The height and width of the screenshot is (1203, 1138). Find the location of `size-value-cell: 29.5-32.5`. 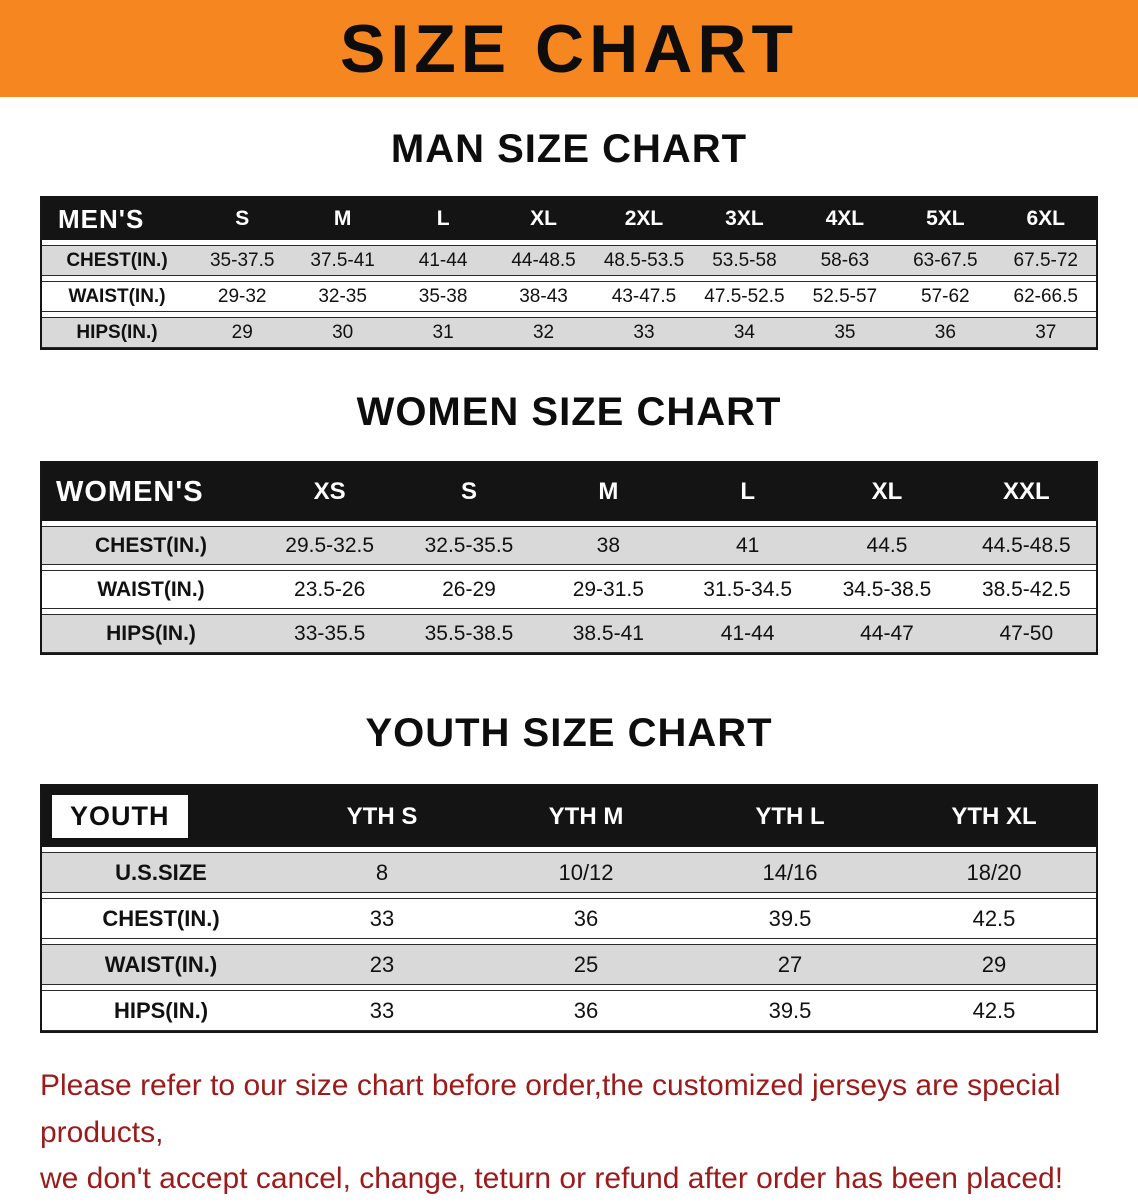

size-value-cell: 29.5-32.5 is located at coordinates (330, 545).